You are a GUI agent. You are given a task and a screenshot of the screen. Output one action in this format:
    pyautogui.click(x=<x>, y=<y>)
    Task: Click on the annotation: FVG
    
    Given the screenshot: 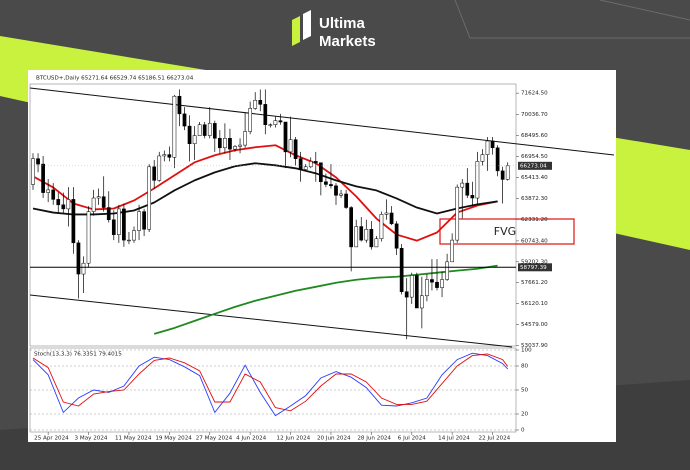 What is the action you would take?
    pyautogui.click(x=505, y=231)
    